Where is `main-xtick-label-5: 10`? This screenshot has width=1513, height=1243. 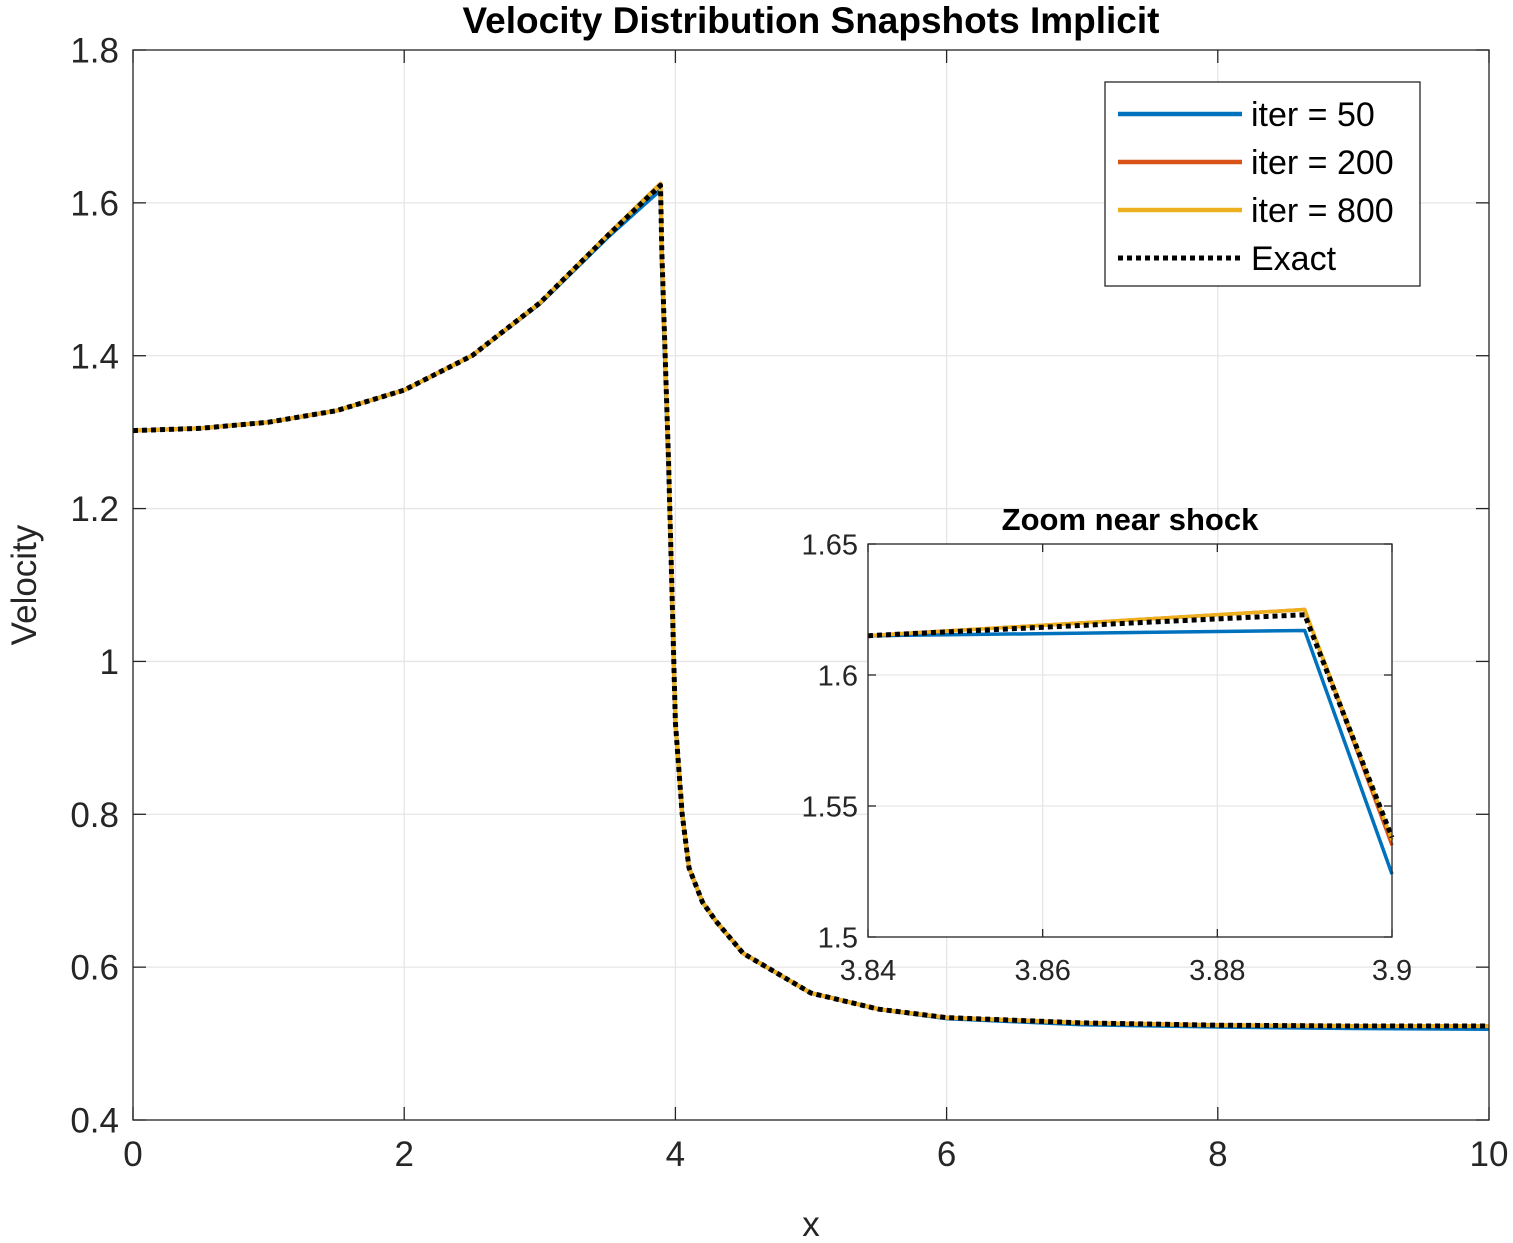 main-xtick-label-5: 10 is located at coordinates (1489, 1154).